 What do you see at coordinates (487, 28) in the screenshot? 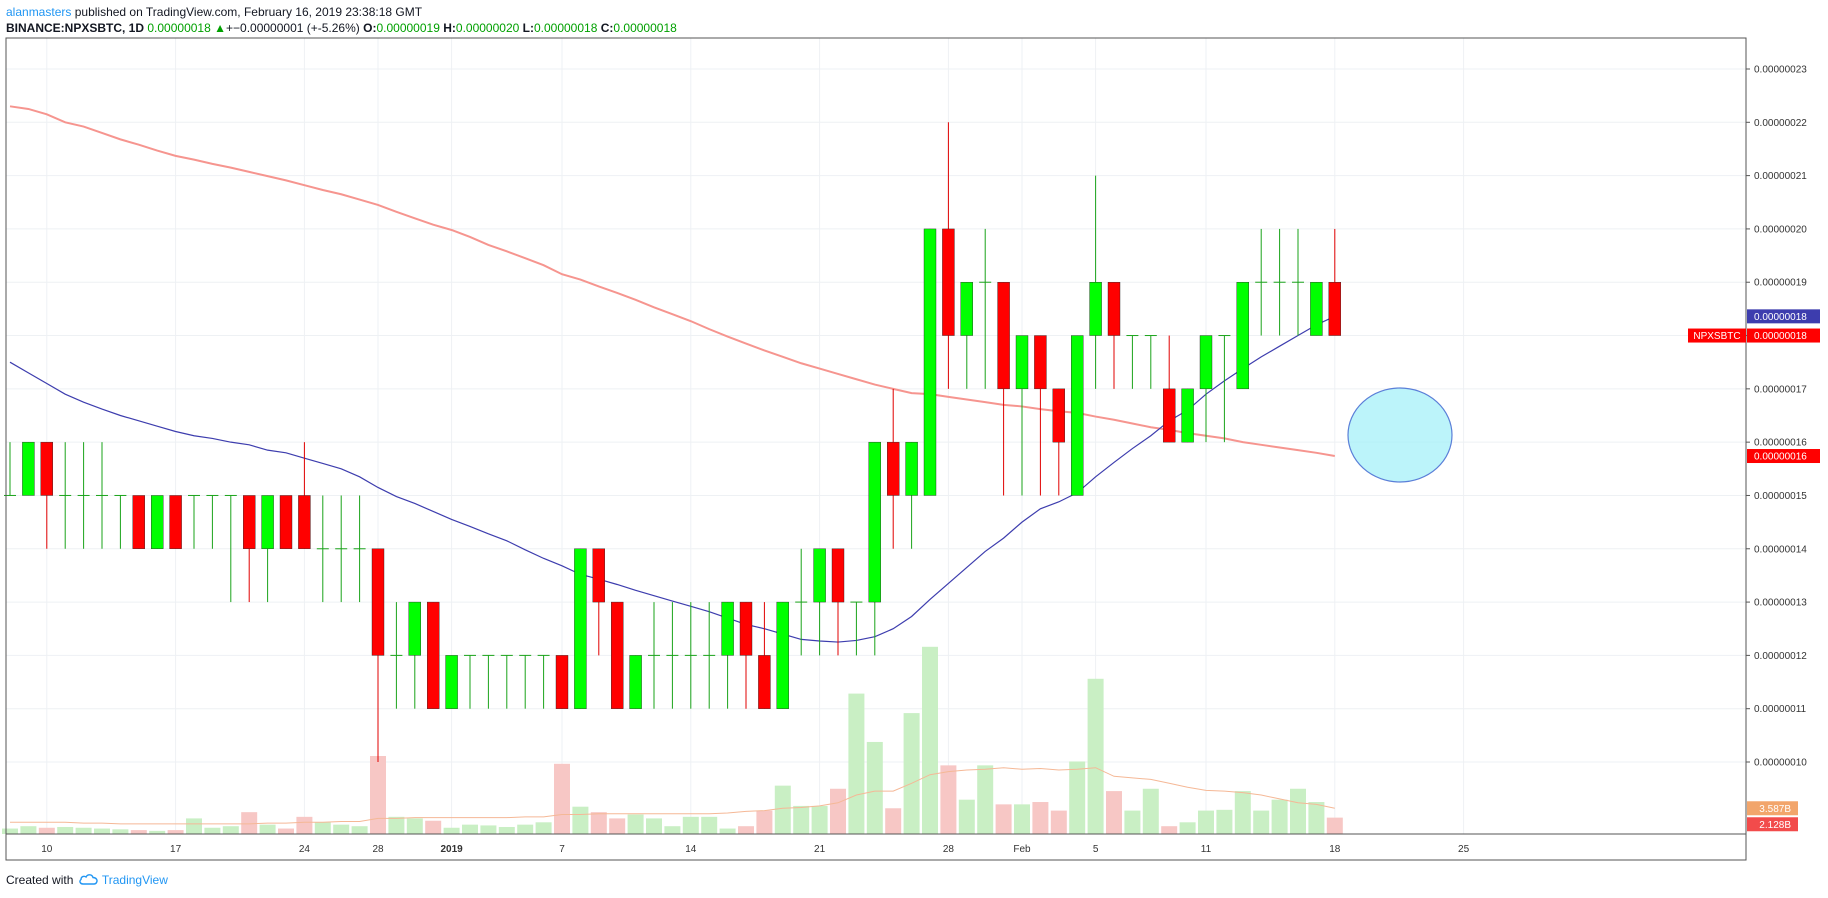
I see `high-value: 0.00000020` at bounding box center [487, 28].